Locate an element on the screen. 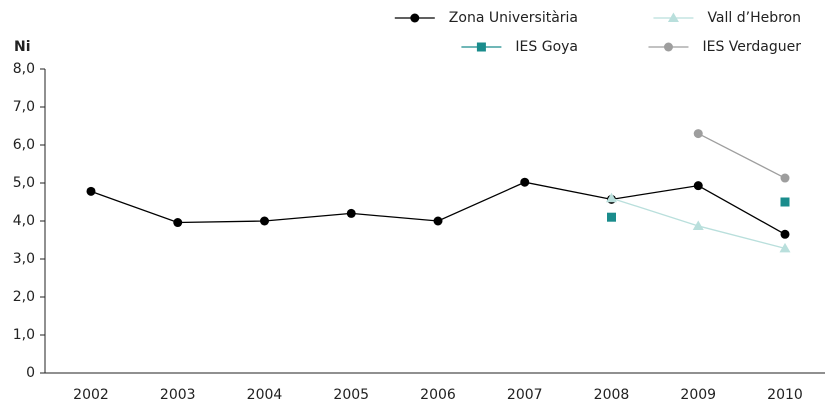  y-axis-label: Ni is located at coordinates (22, 47).